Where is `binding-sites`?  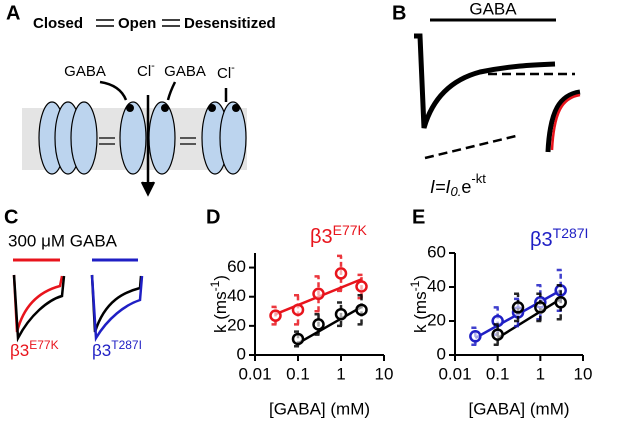
binding-sites is located at coordinates (183, 108).